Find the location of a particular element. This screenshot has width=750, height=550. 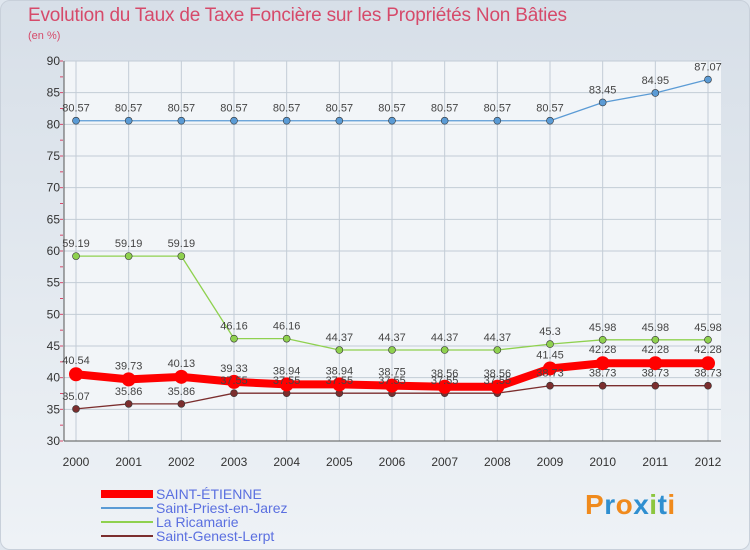

x-tick-label: 2004 is located at coordinates (286, 462).